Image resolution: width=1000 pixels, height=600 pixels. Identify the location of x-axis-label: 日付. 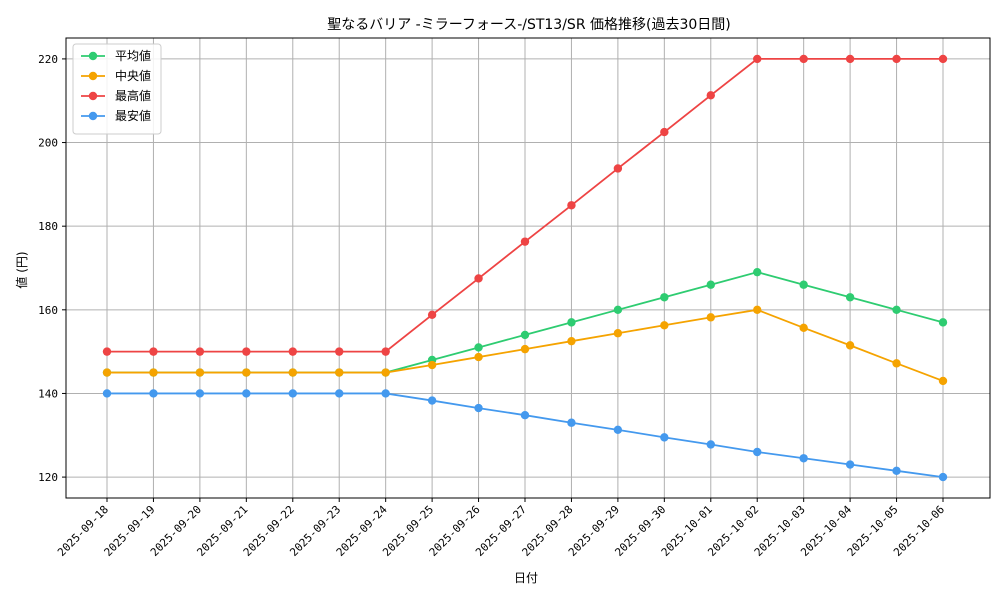
(526, 578).